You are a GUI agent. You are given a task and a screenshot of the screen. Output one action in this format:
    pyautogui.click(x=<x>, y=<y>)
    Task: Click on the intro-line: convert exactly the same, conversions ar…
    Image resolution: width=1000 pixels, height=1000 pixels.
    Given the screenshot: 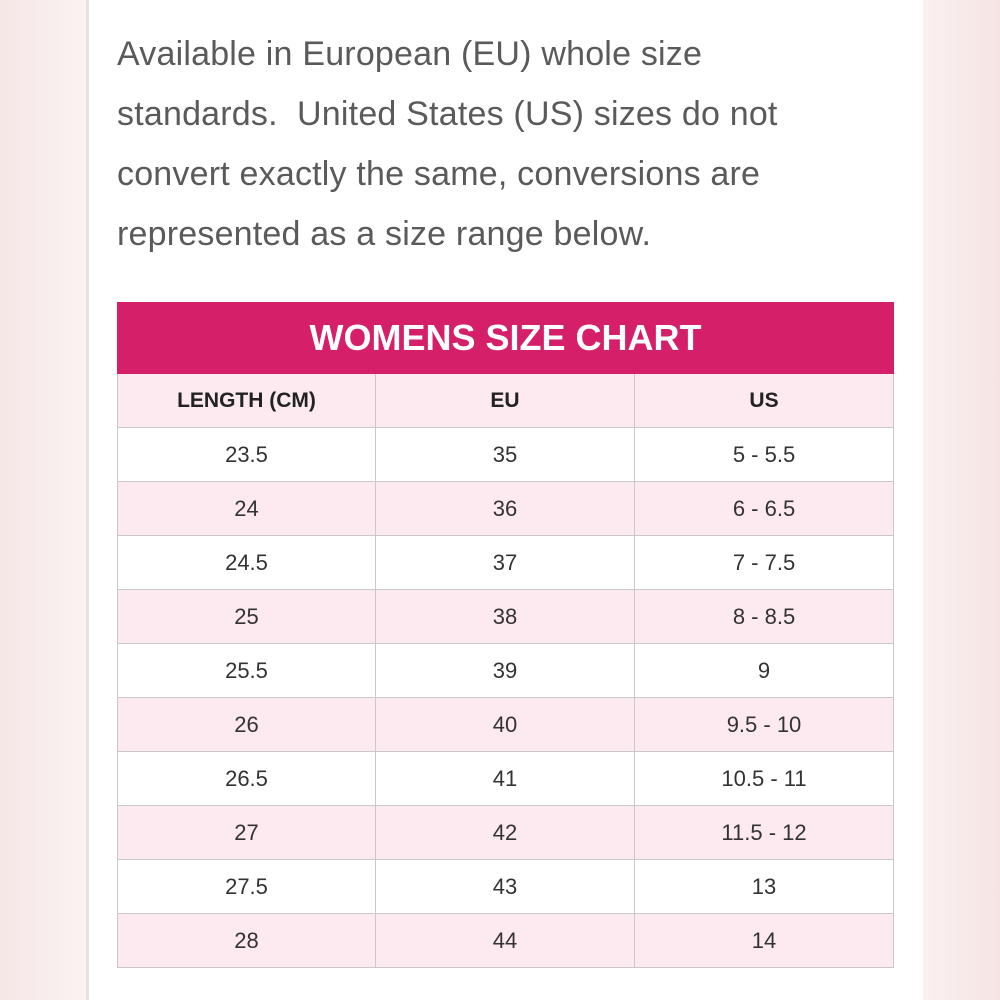 What is the action you would take?
    pyautogui.click(x=439, y=174)
    